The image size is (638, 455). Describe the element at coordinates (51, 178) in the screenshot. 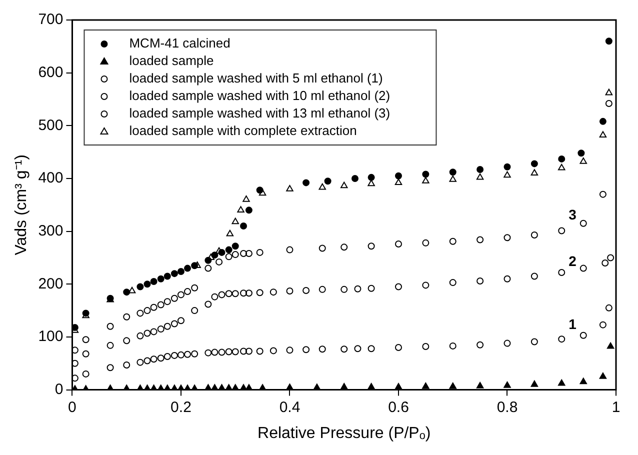

I see `y-tick-label: 400` at that location.